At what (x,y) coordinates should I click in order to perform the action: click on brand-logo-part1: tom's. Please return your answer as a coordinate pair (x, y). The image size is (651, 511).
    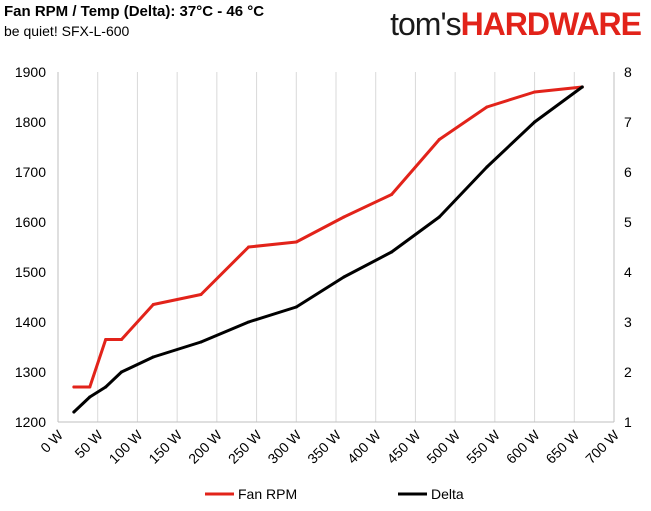
    Looking at the image, I should click on (425, 24).